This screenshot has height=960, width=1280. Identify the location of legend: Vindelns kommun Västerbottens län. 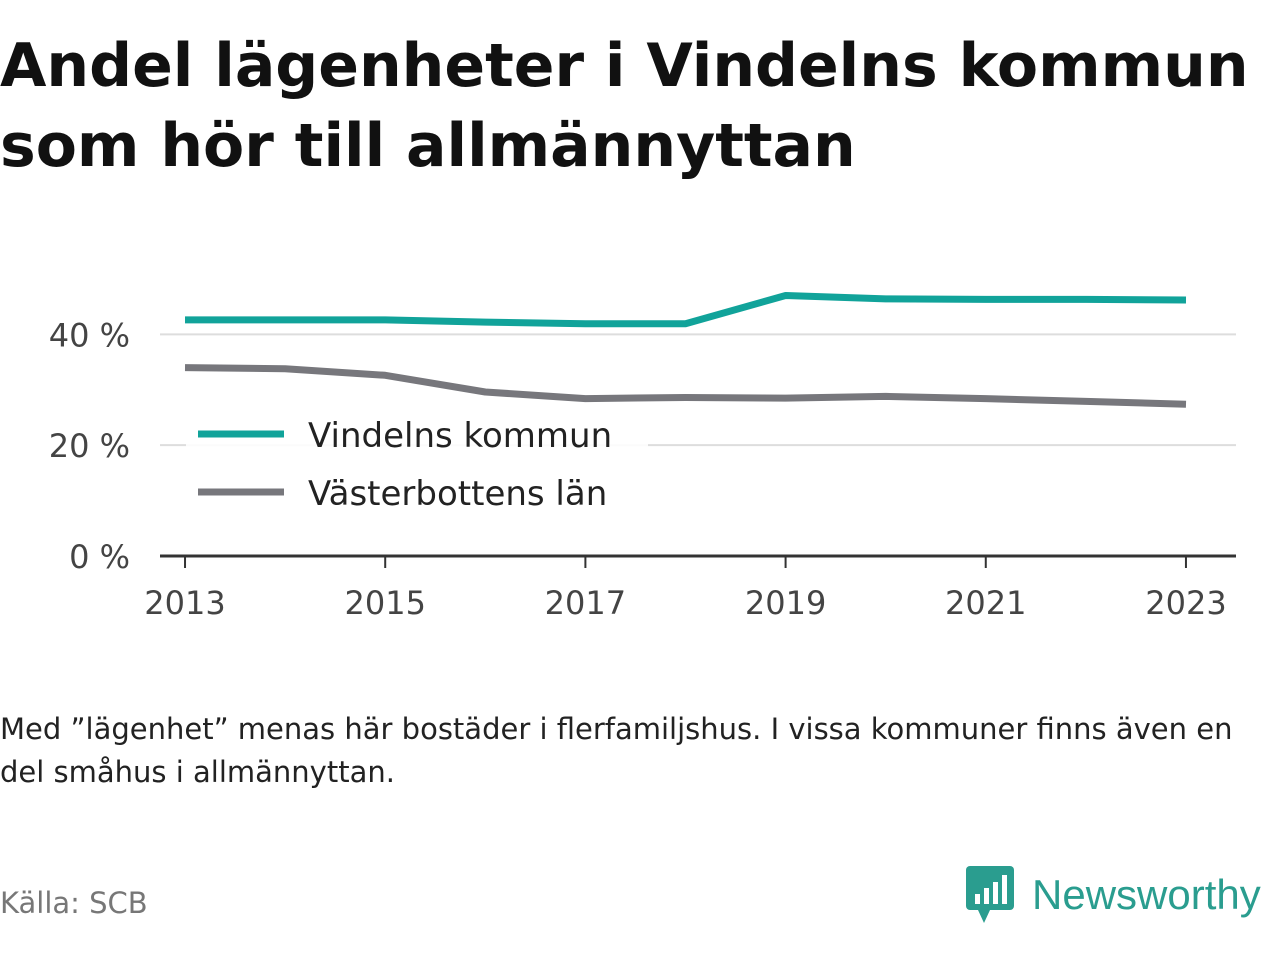
(417, 460).